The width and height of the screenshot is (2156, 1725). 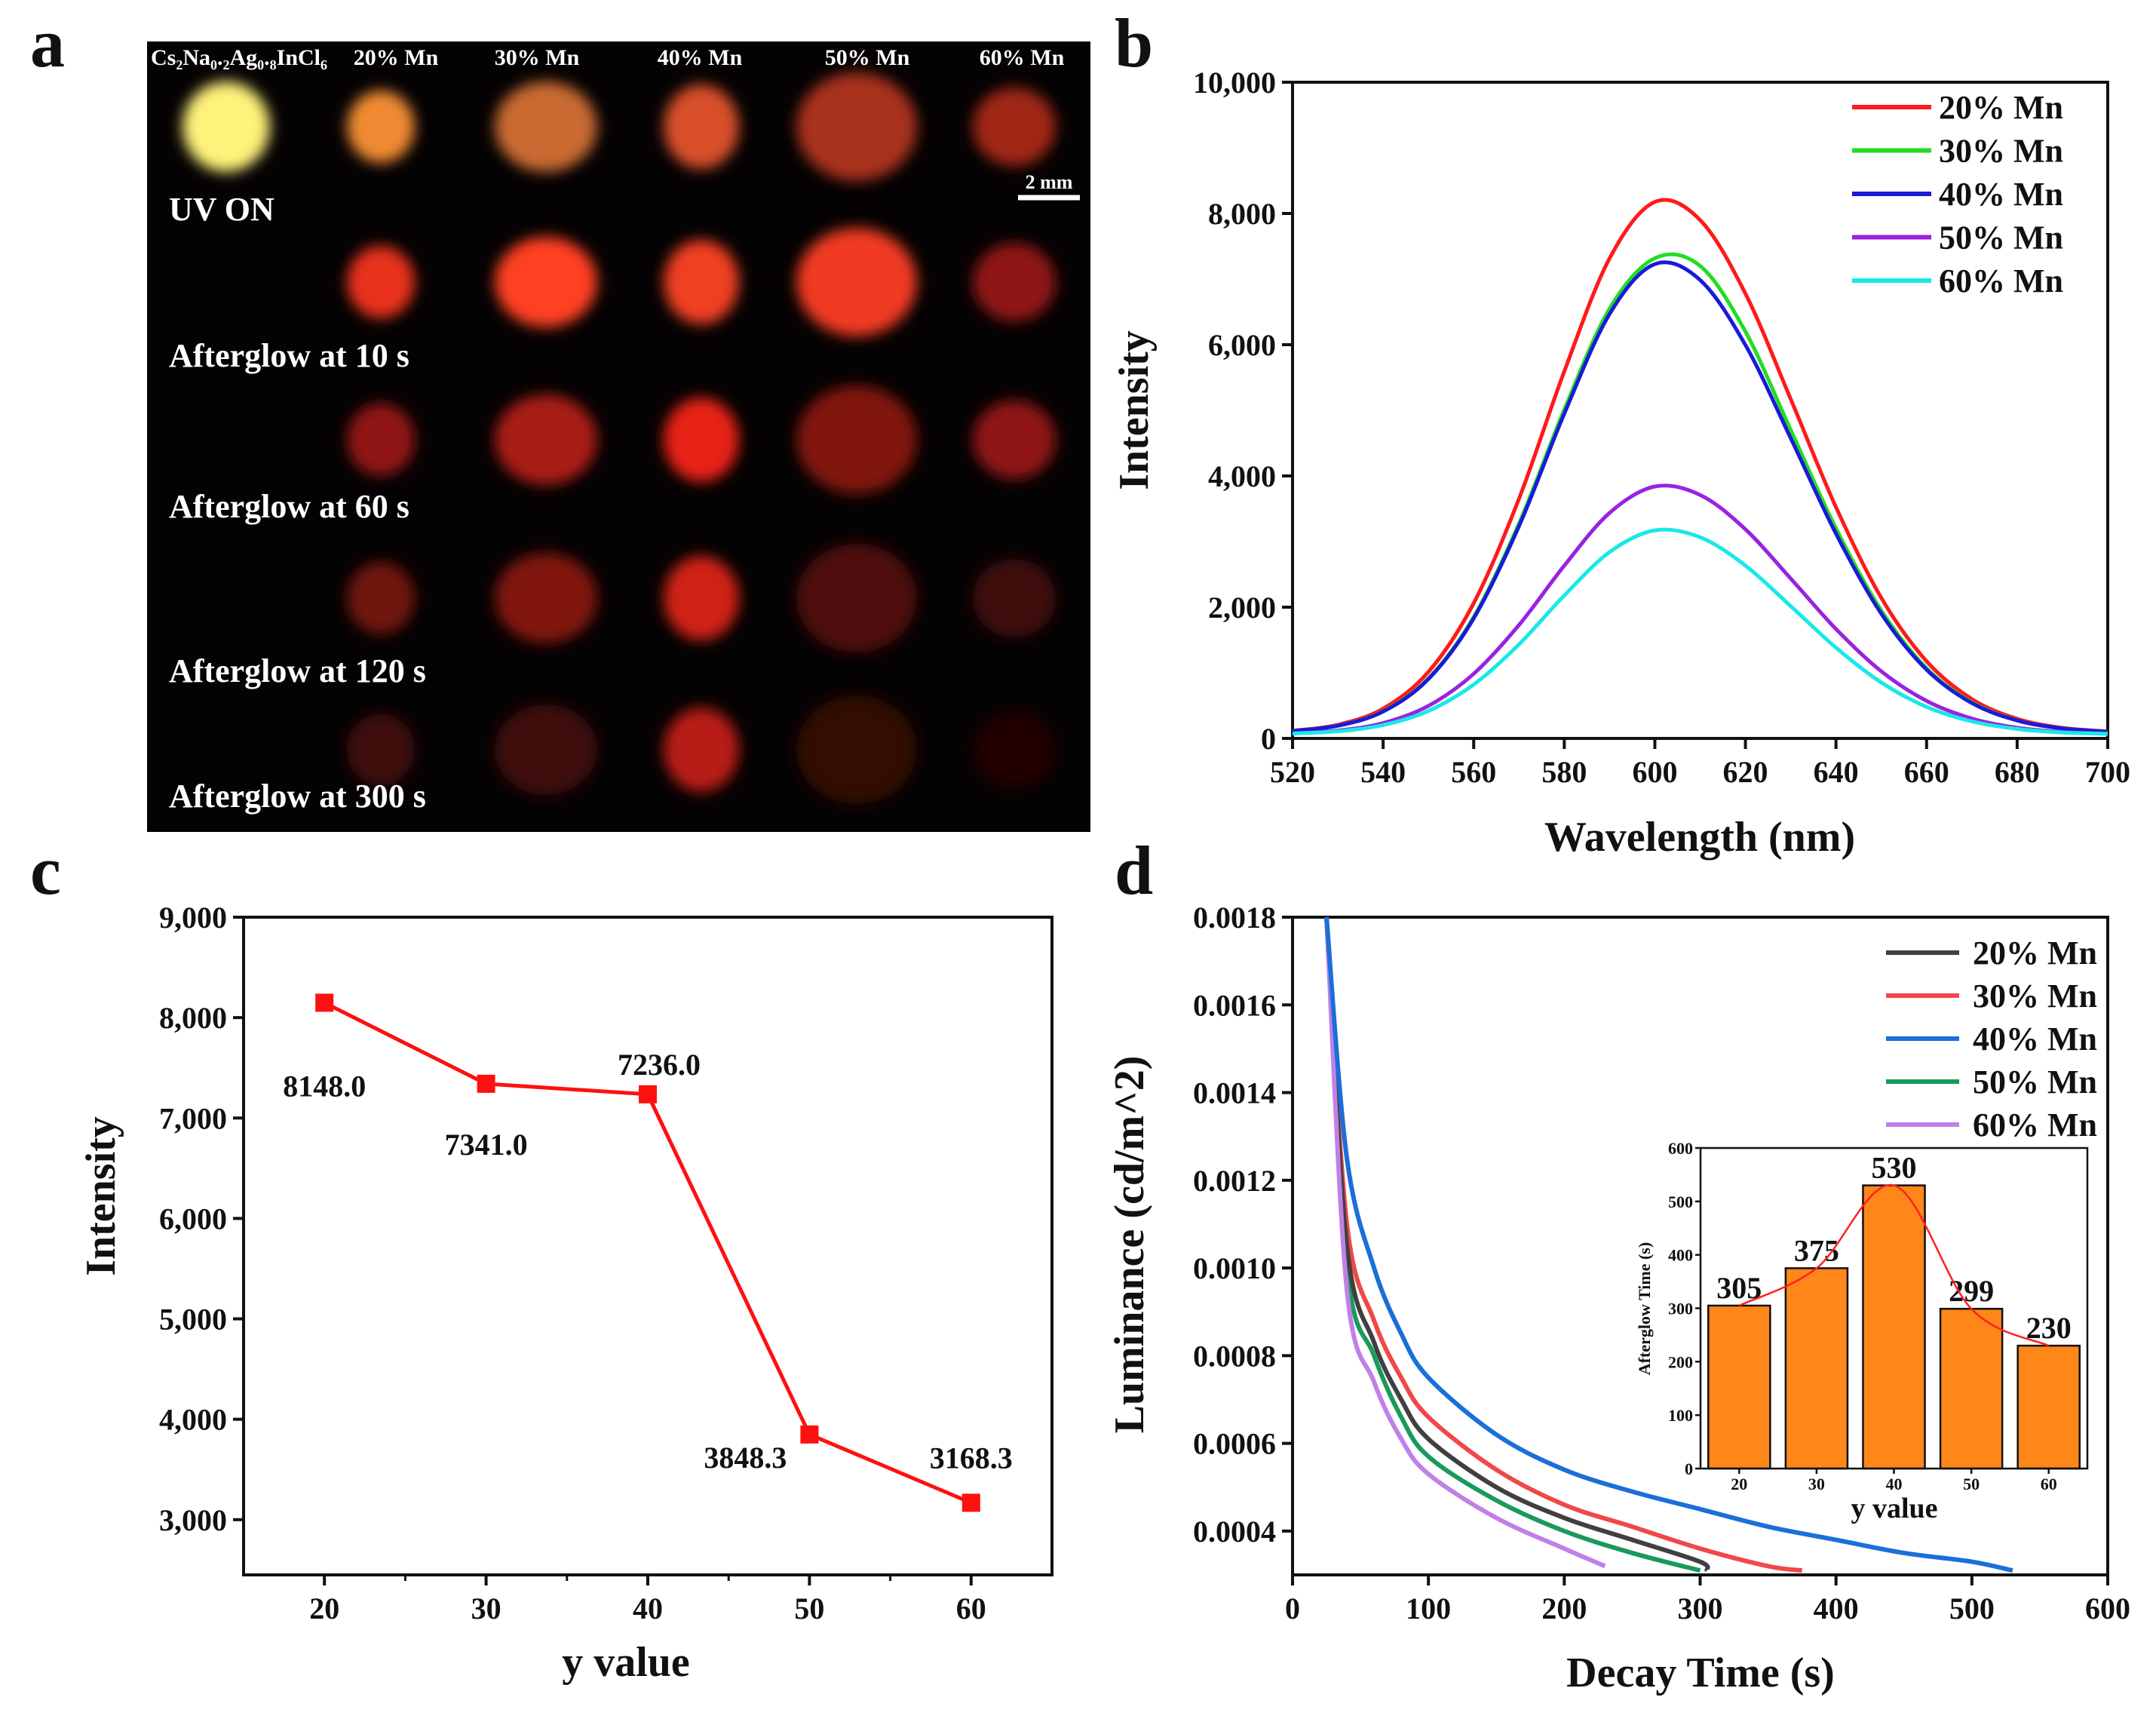 What do you see at coordinates (2035, 996) in the screenshot?
I see `legend-label: 30% Mn` at bounding box center [2035, 996].